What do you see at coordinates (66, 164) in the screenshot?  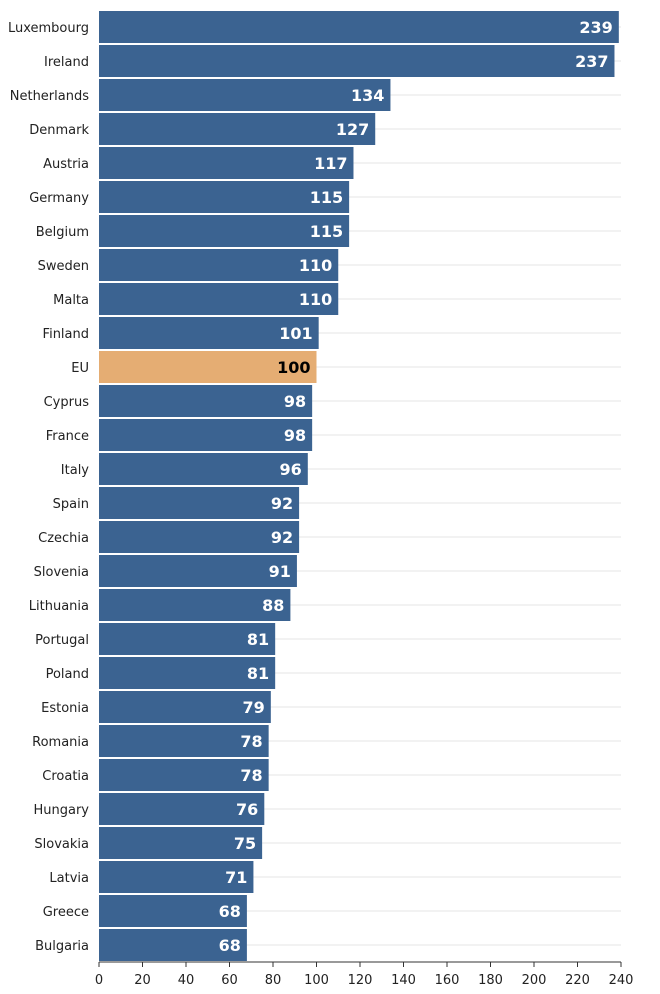 I see `category-label: Austria` at bounding box center [66, 164].